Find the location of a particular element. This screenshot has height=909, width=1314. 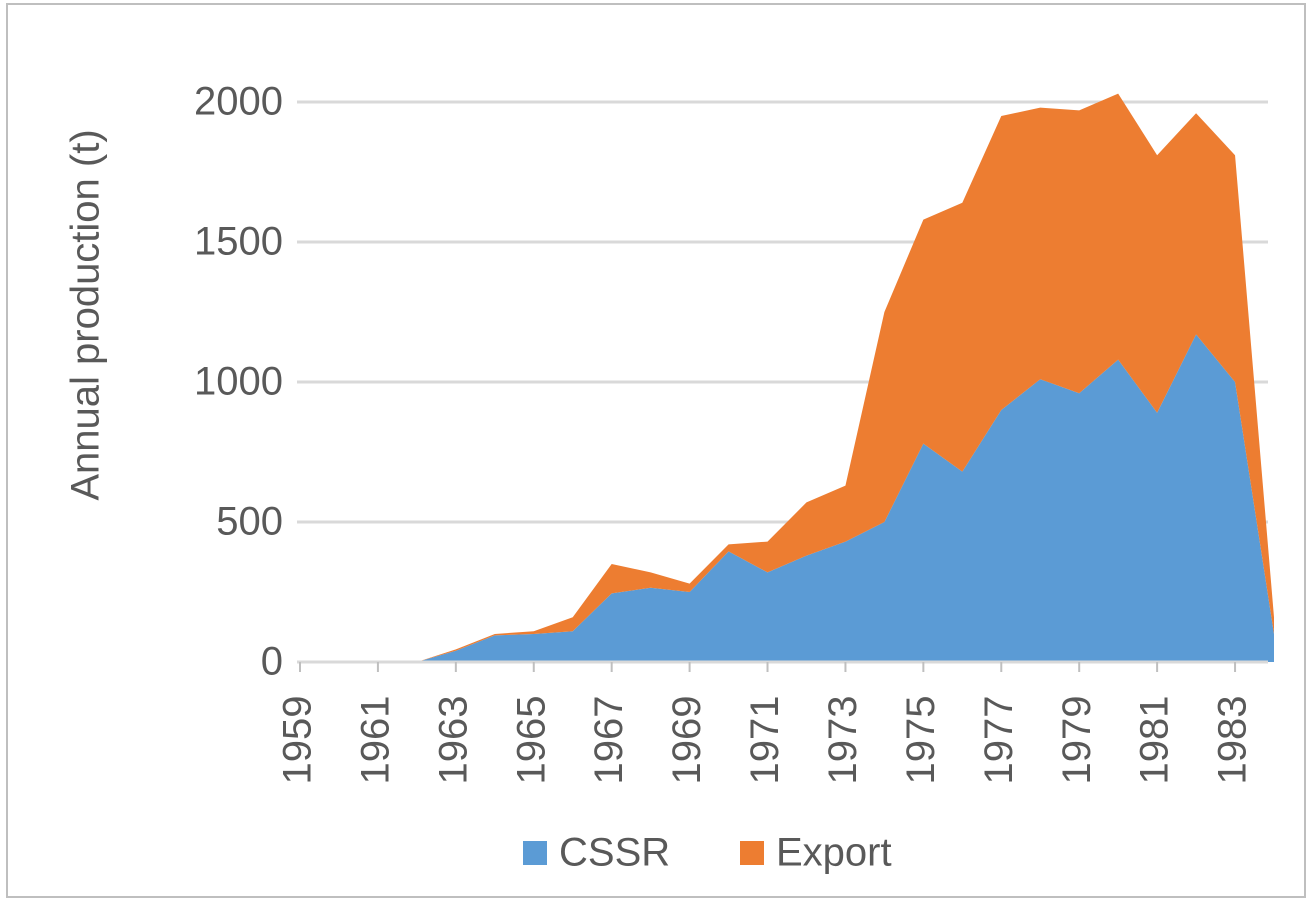

x-tick-label: 1975 is located at coordinates (921, 740).